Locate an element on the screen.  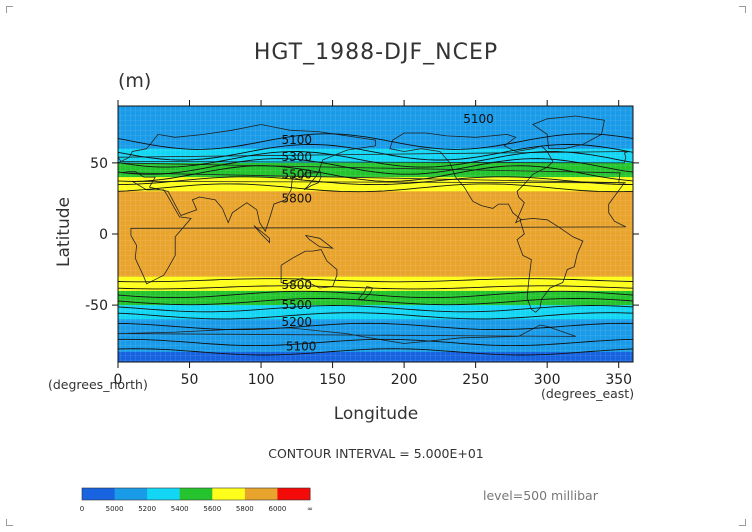
colorbar-tick-label: 0 is located at coordinates (82, 509).